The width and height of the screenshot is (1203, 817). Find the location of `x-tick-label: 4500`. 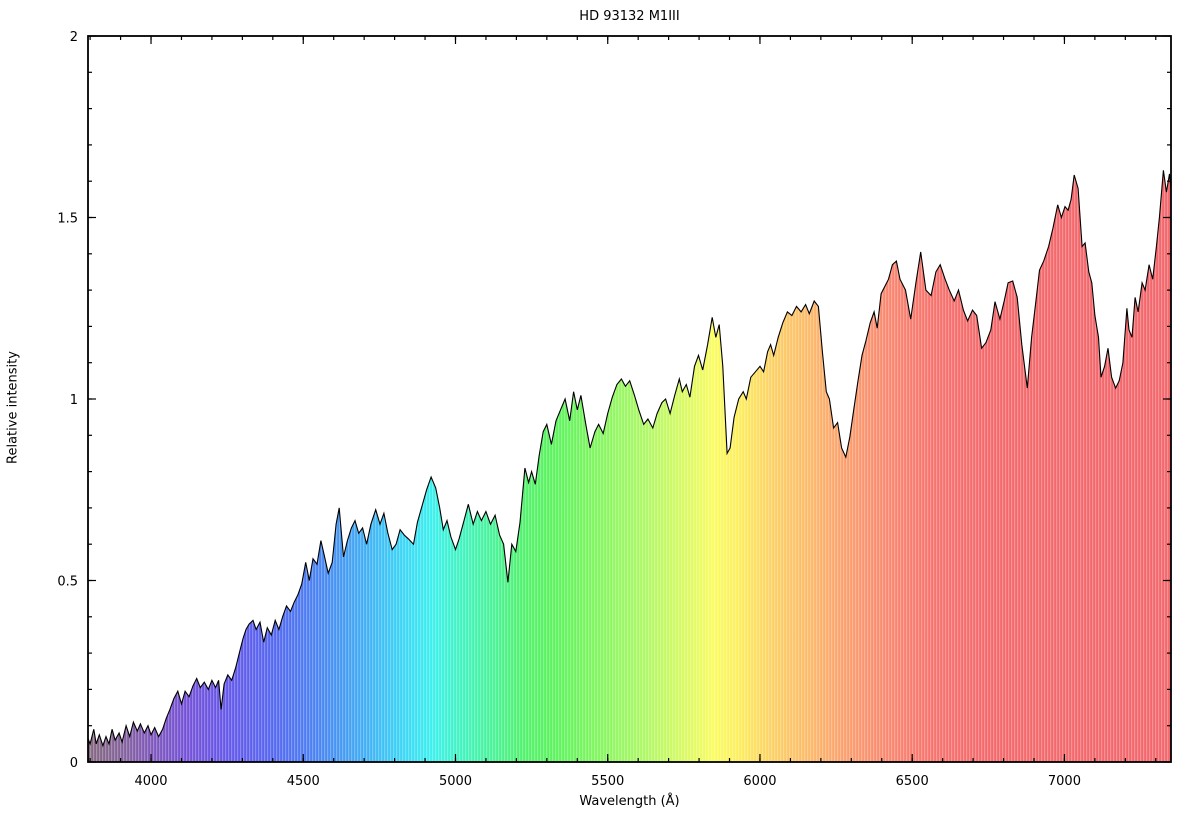

x-tick-label: 4500 is located at coordinates (303, 781).